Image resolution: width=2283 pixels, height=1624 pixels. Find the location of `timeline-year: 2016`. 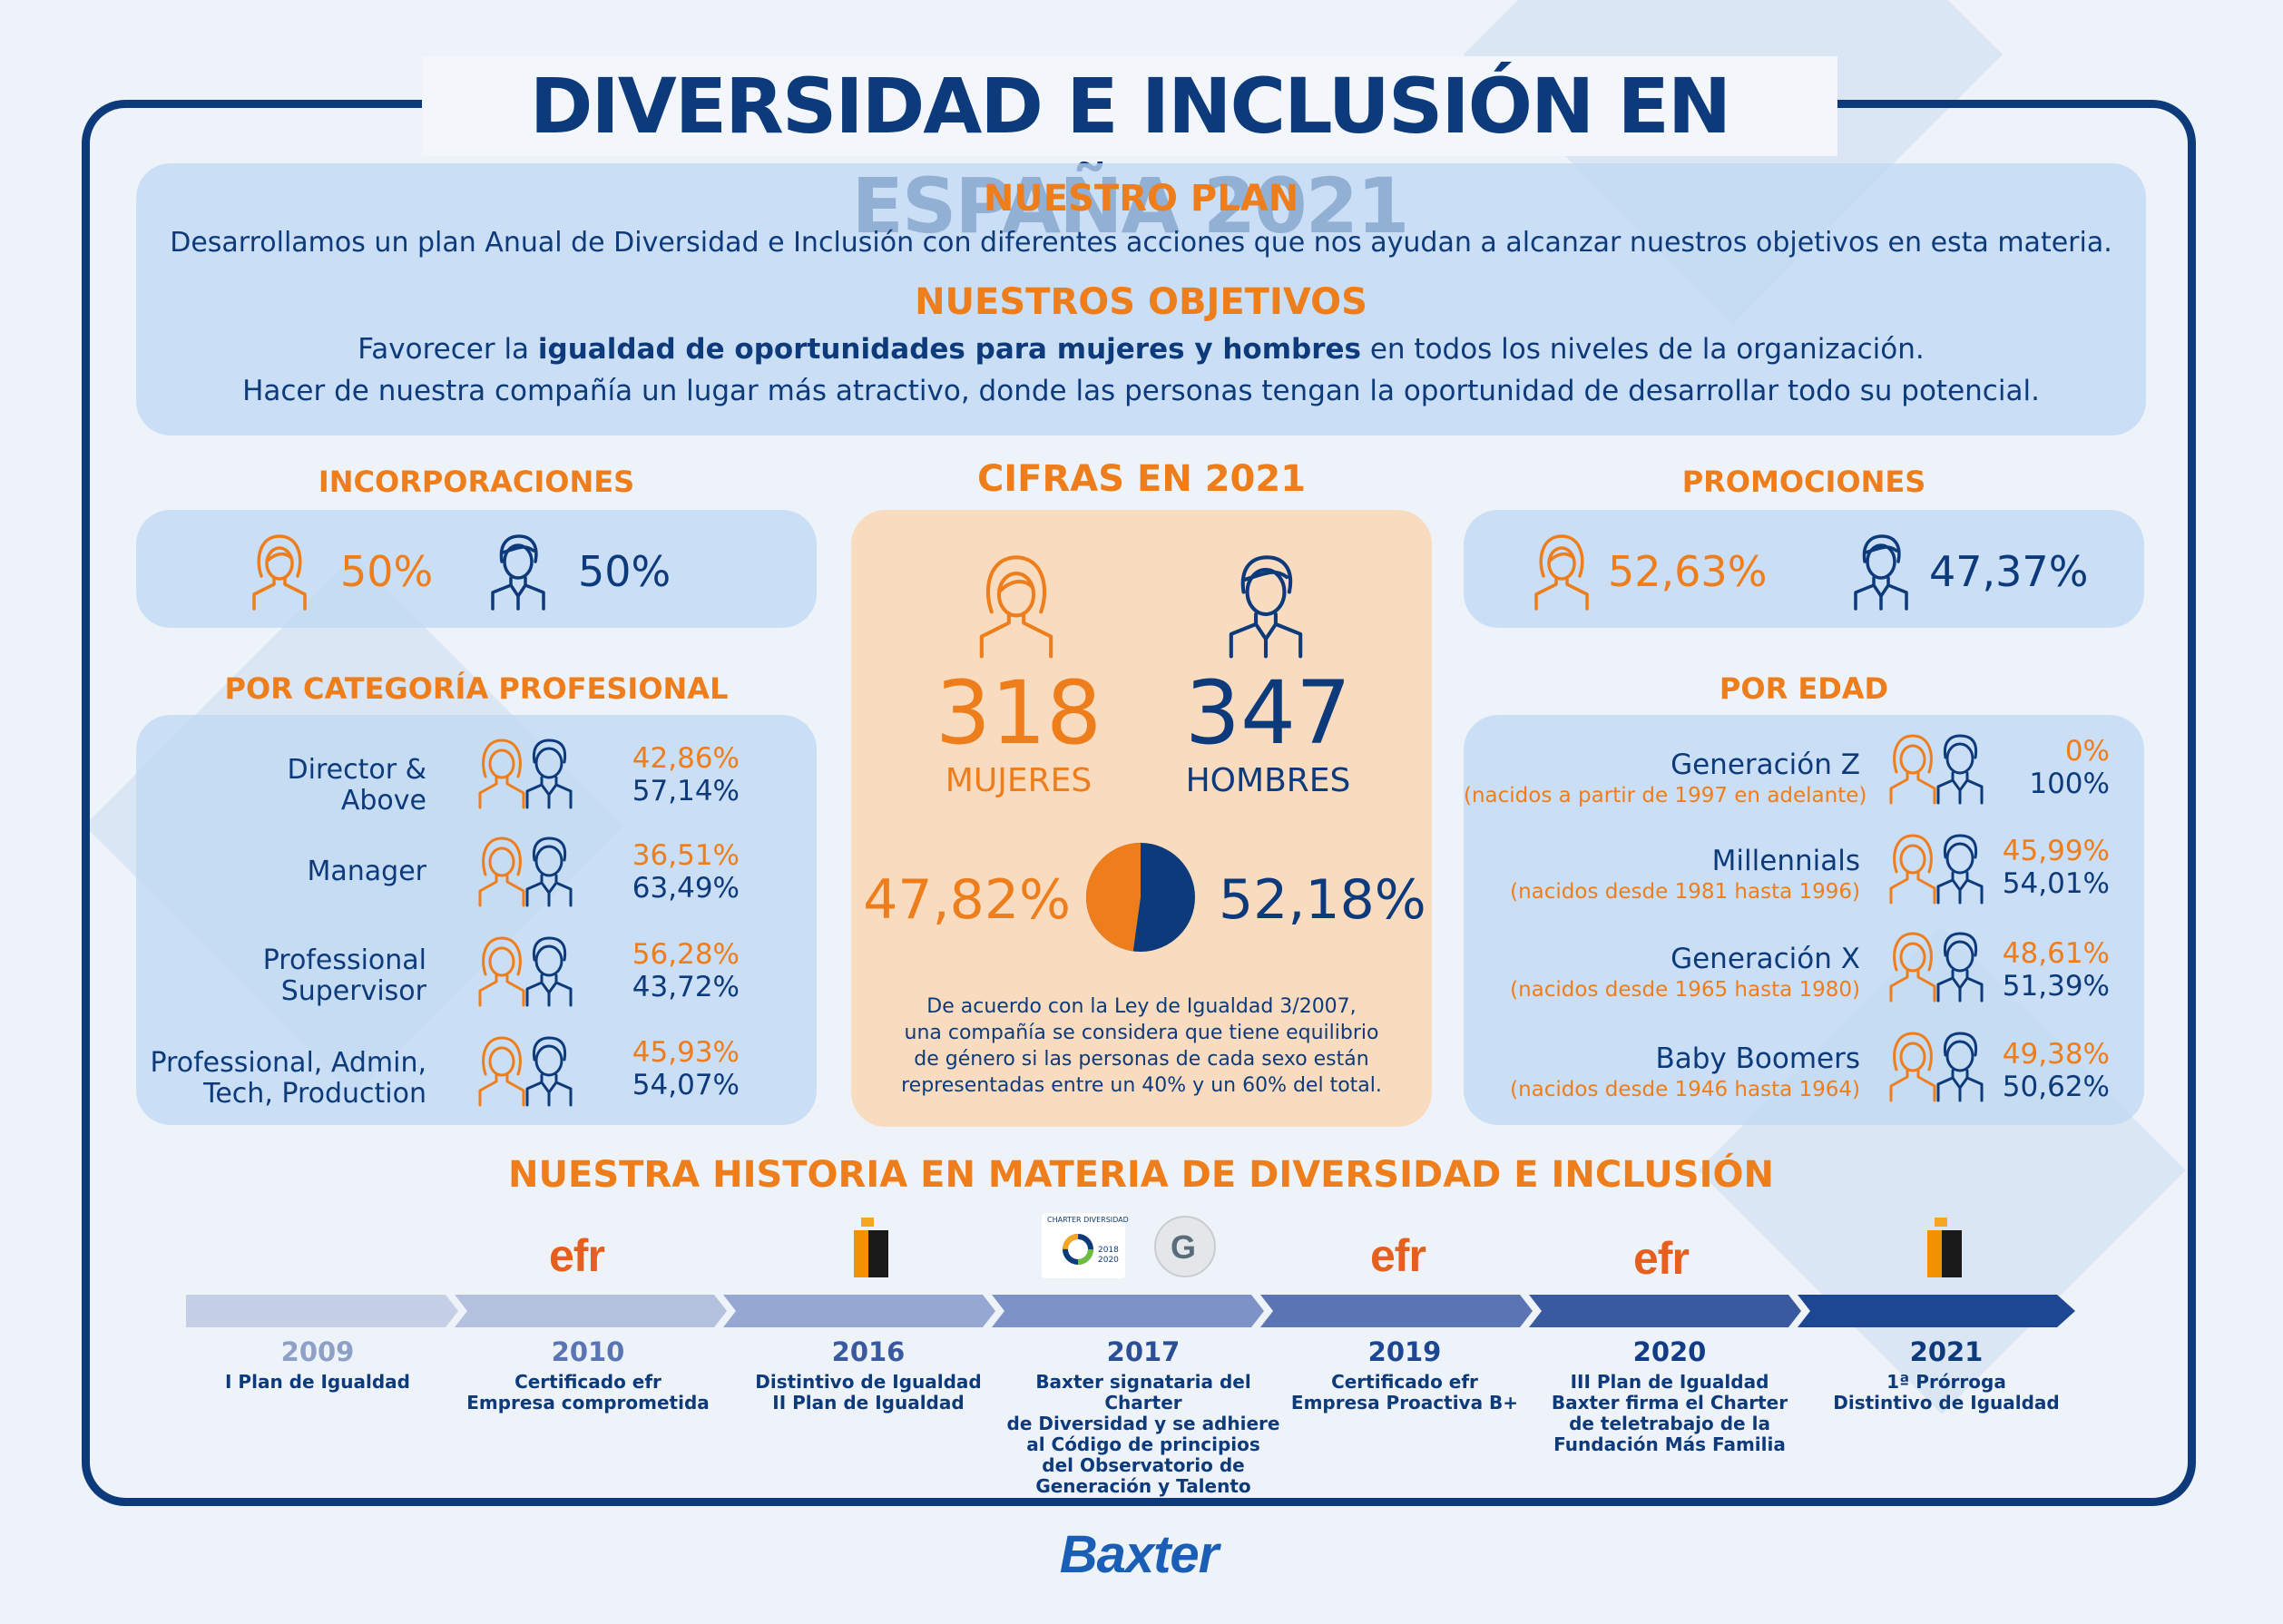

timeline-year: 2016 is located at coordinates (868, 1351).